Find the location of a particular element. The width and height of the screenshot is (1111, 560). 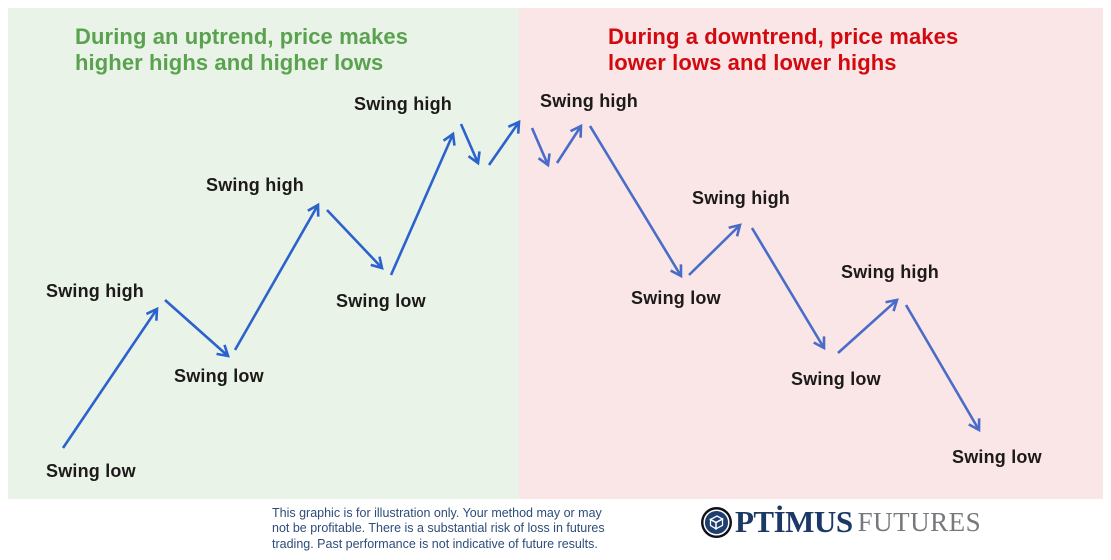

downtrend-title-line2: lower lows and lower highs is located at coordinates (752, 62).